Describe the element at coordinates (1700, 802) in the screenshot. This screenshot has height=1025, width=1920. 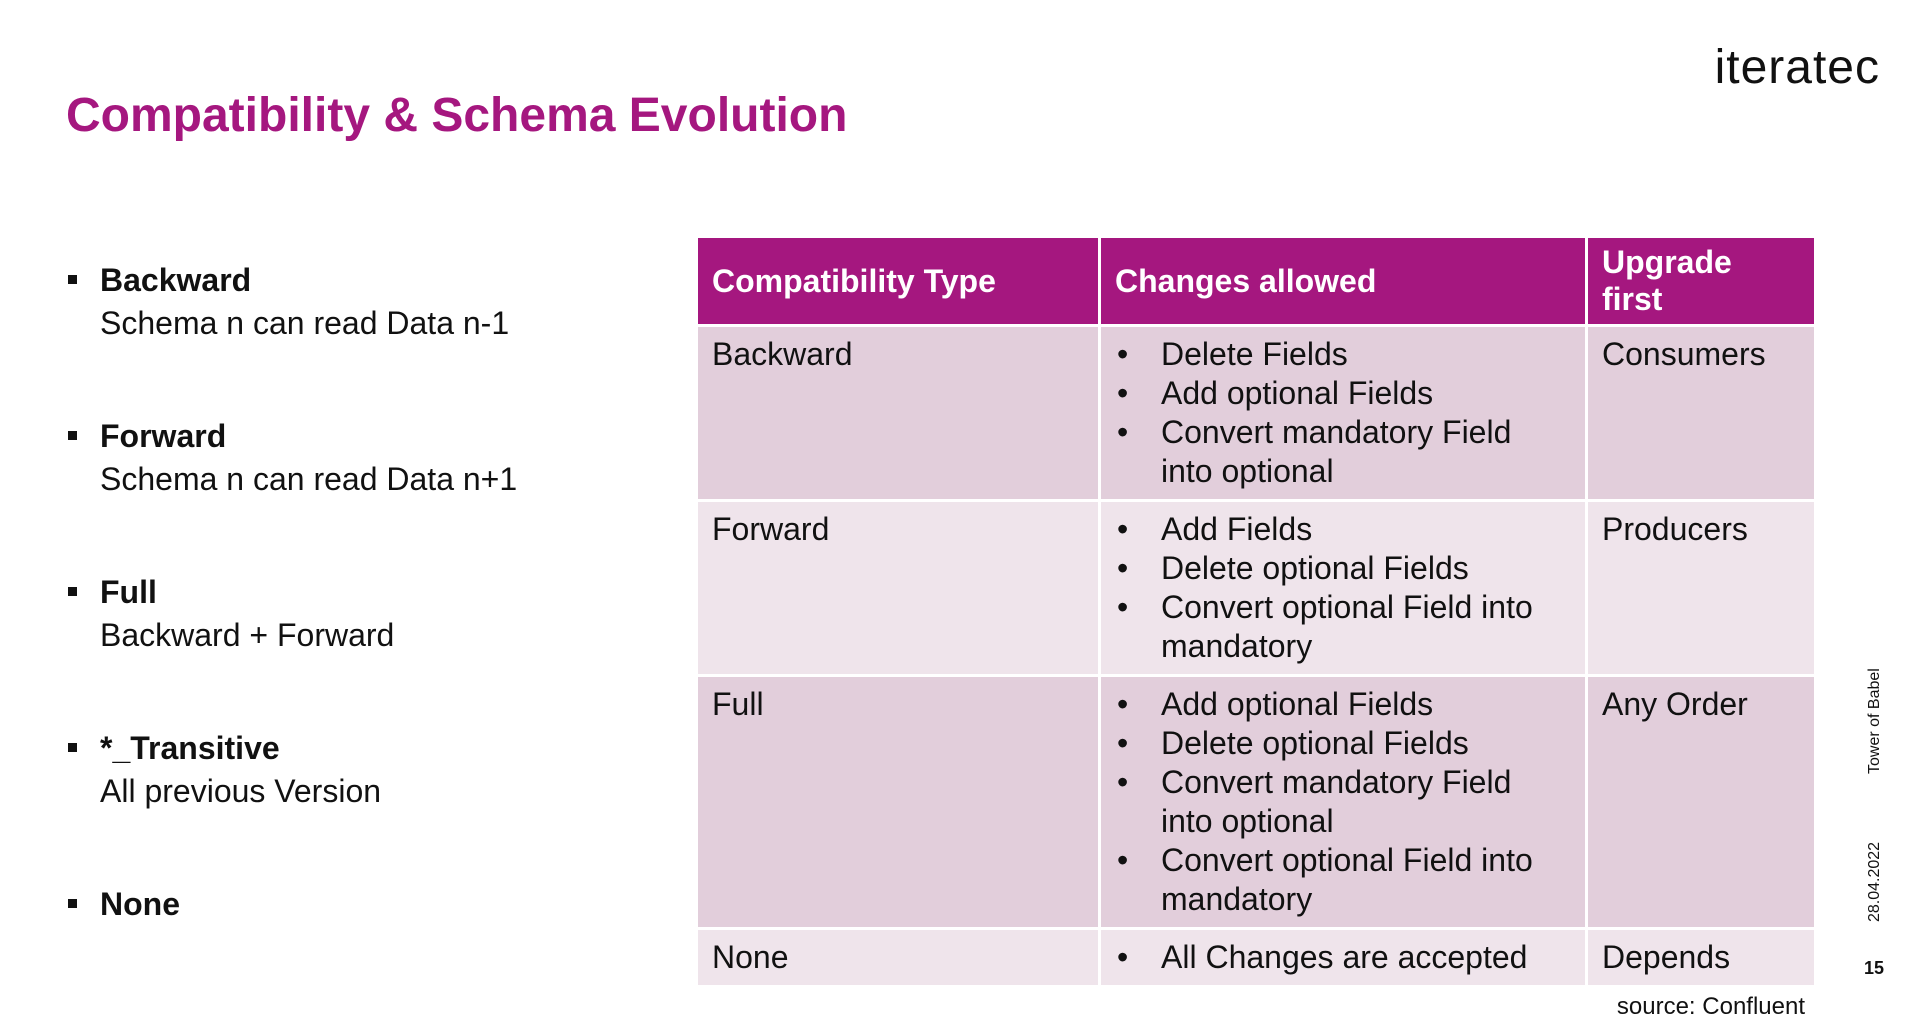
I see `cell-upgrade: Any Order` at that location.